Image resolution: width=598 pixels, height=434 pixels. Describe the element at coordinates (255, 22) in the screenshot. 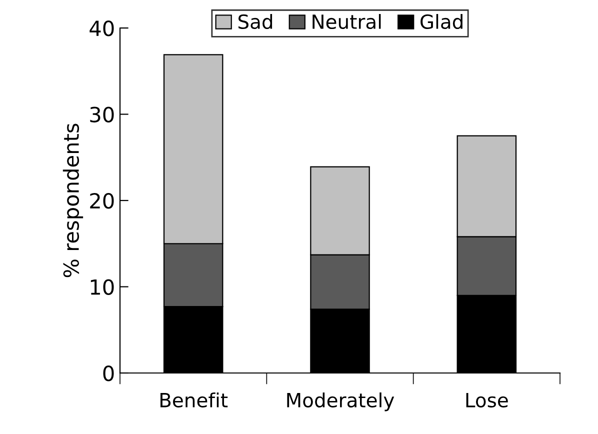

I see `legend-label: Sad` at that location.